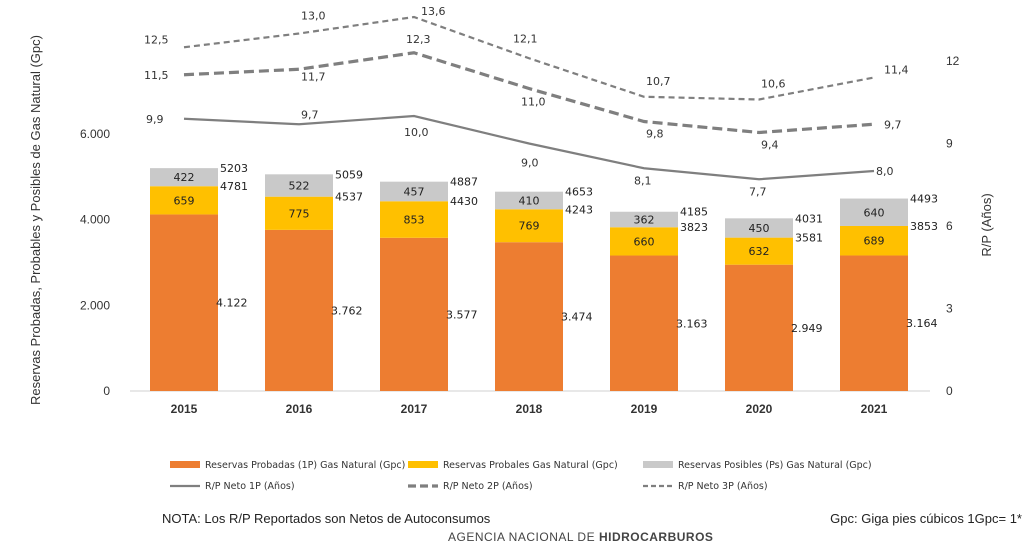  I want to click on label-possible-value: 522, so click(299, 185).